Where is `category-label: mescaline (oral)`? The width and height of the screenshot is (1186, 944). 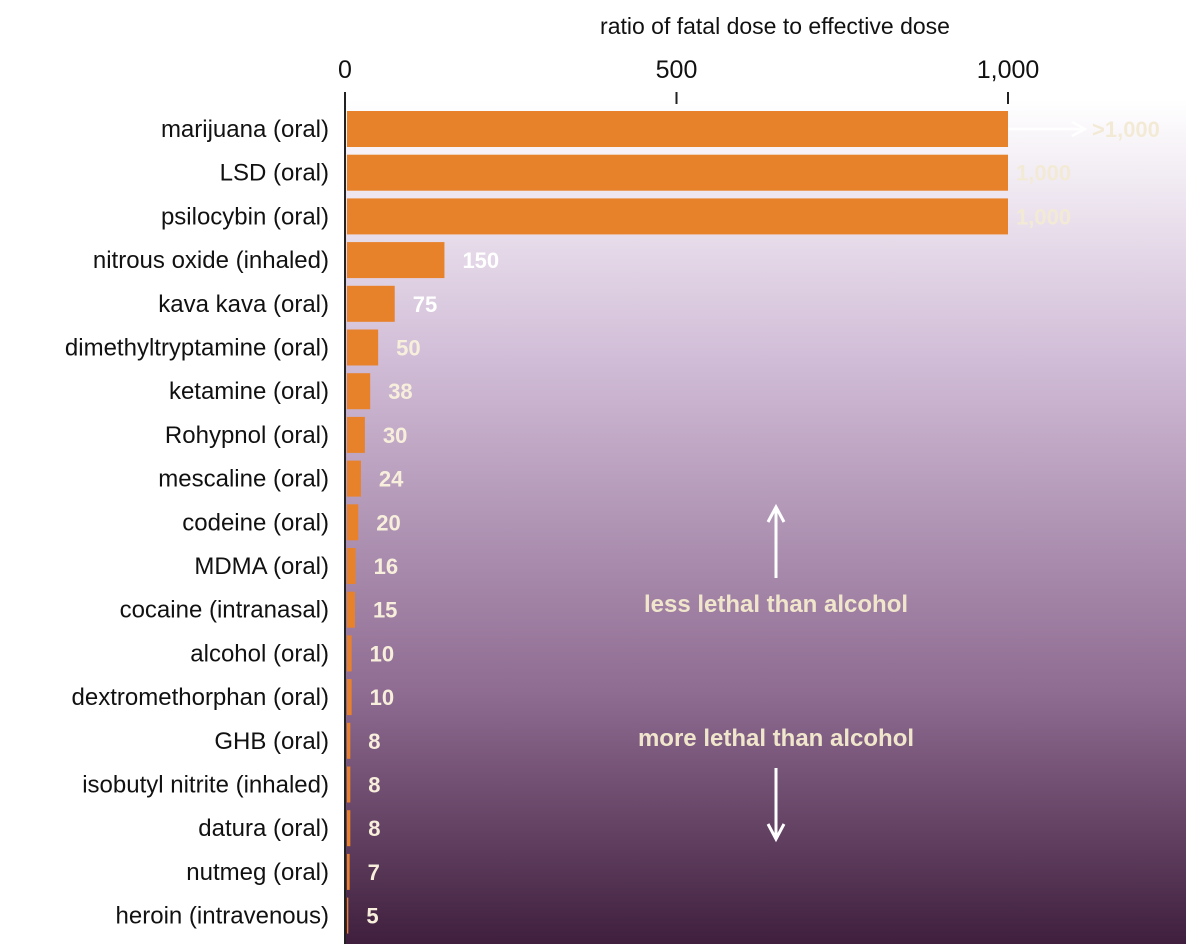
category-label: mescaline (oral) is located at coordinates (243, 479).